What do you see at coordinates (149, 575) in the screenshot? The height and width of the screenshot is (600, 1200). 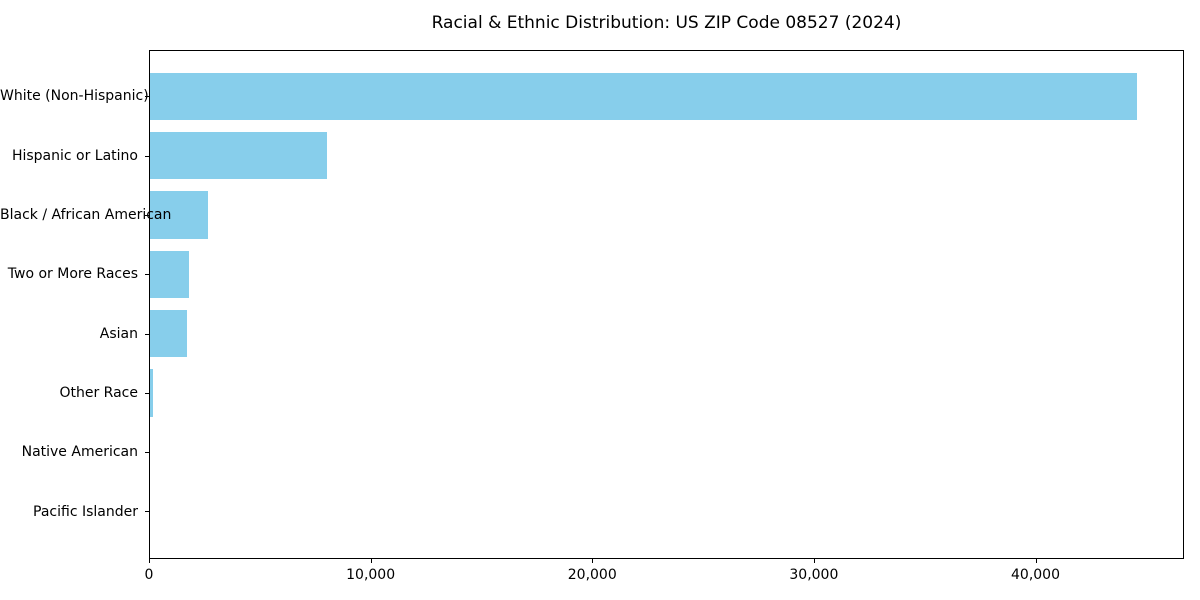 I see `x-tick-label: 0` at bounding box center [149, 575].